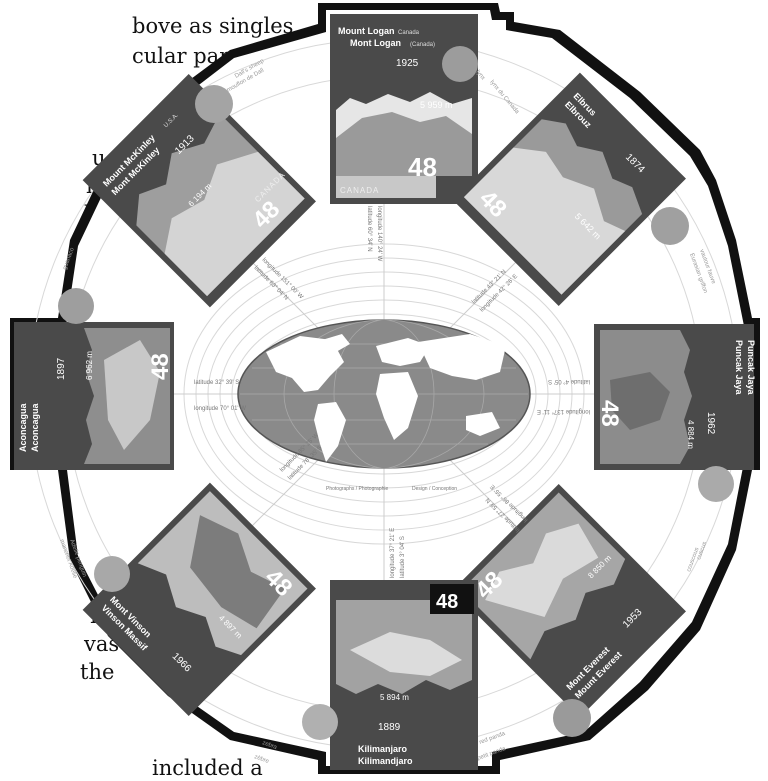 This screenshot has width=768, height=781. I want to click on kilimanjaro-animal-en: zebra, so click(269, 745).